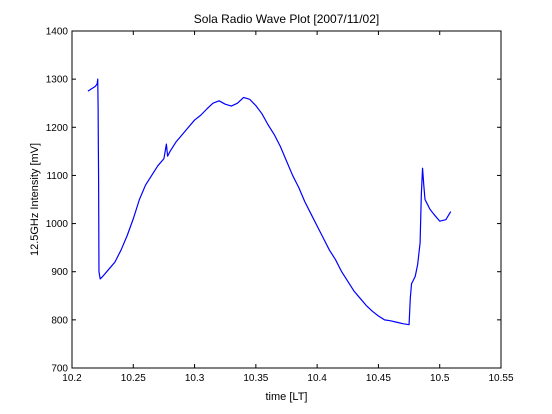 The width and height of the screenshot is (552, 414). Describe the element at coordinates (133, 378) in the screenshot. I see `x-tick-label: 10.25` at that location.